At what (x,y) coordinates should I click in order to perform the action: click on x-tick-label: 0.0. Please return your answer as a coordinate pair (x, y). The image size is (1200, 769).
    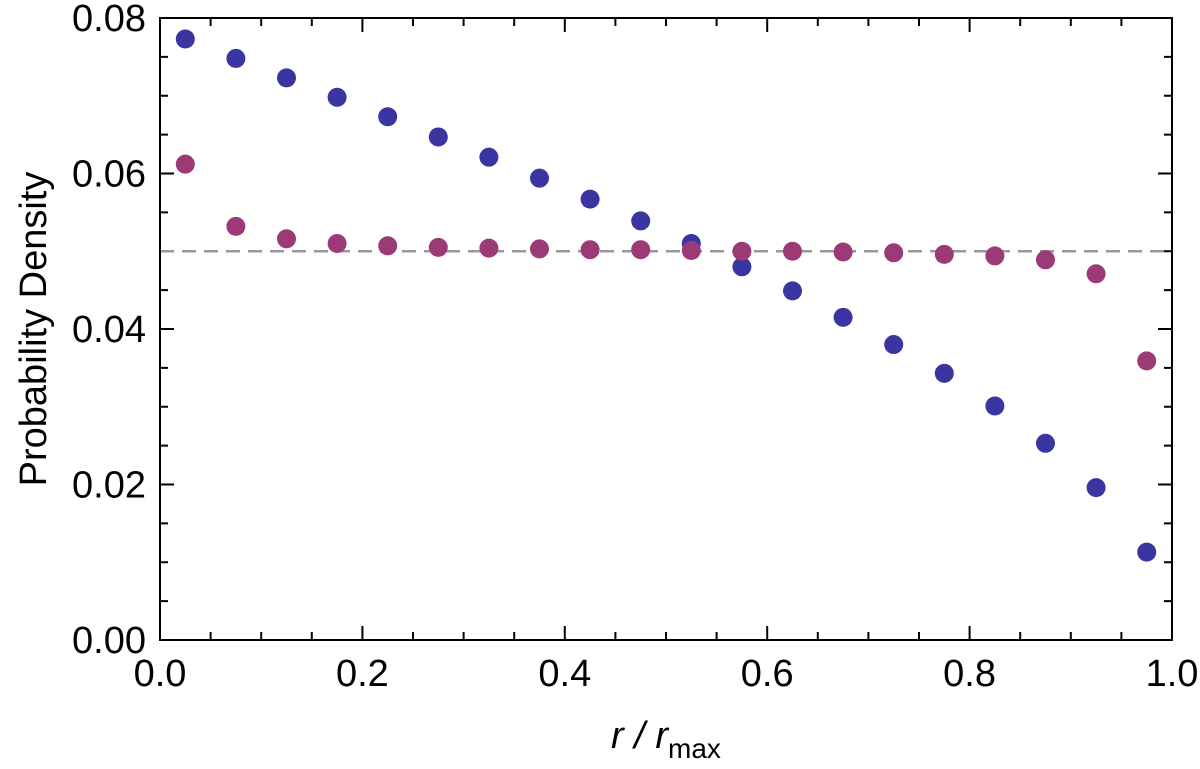
    Looking at the image, I should click on (160, 674).